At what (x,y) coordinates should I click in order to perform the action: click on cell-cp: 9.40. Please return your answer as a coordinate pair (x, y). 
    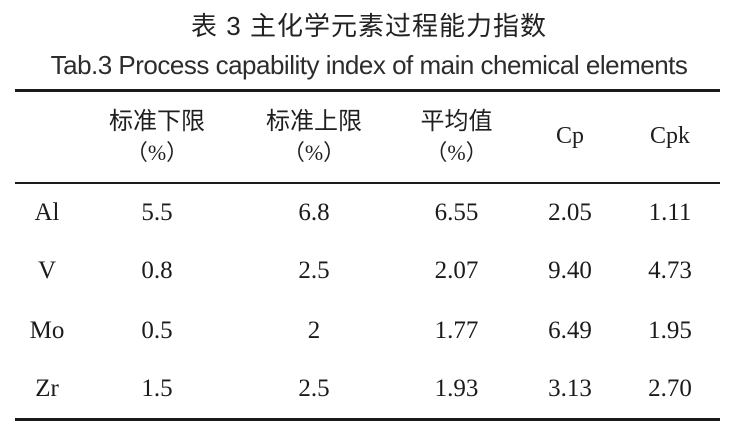
    Looking at the image, I should click on (570, 271).